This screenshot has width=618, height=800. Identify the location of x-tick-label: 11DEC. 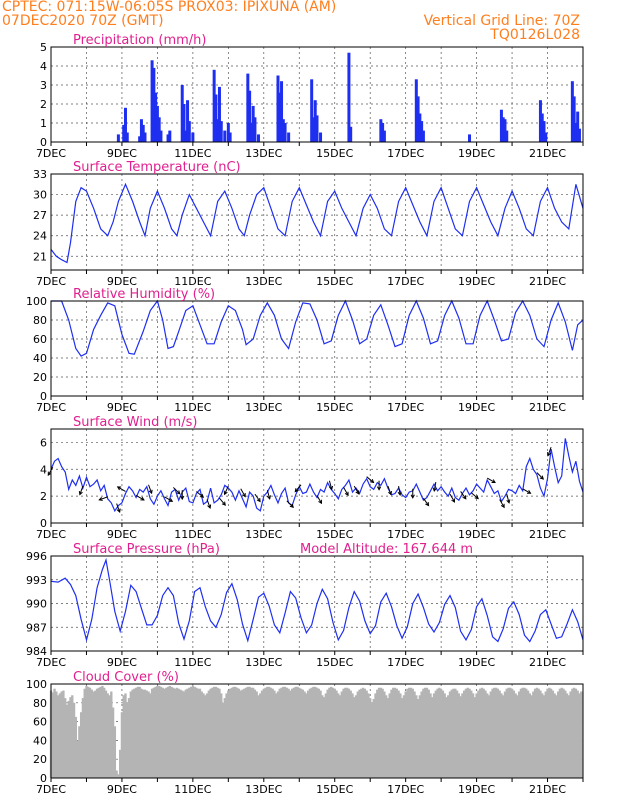
(192, 407).